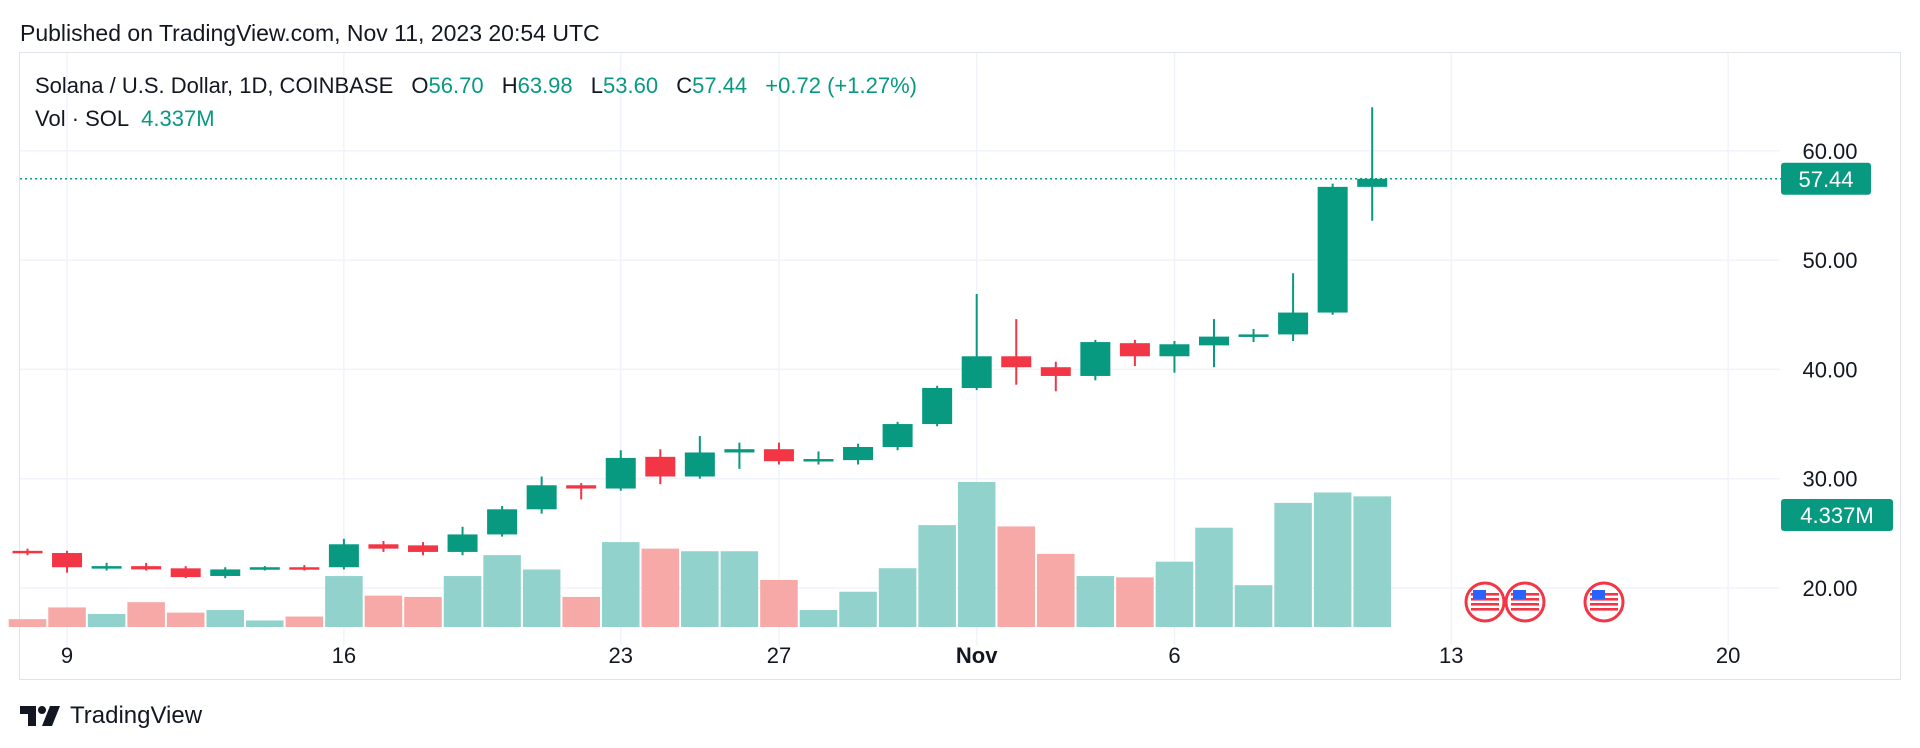 This screenshot has width=1920, height=748. I want to click on brand-name: TradingView, so click(136, 715).